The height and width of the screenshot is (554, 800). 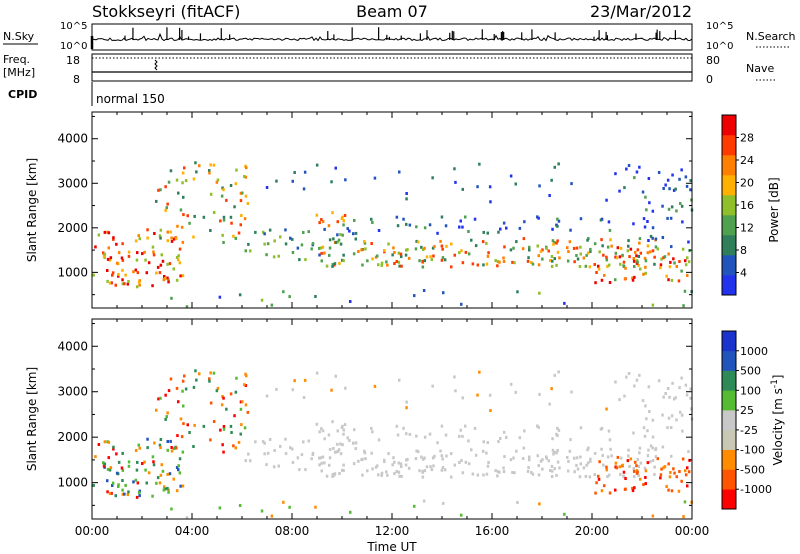 I want to click on power-colorbar-segment, so click(x=729, y=125).